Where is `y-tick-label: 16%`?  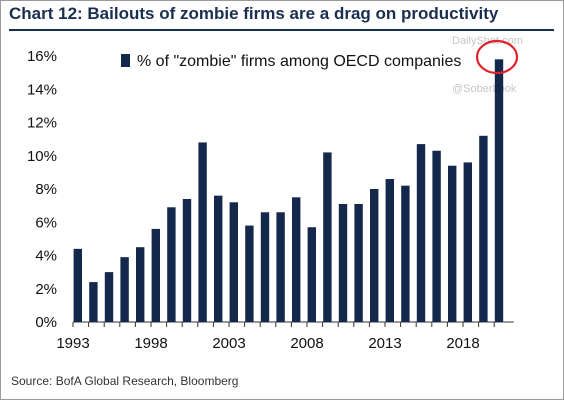 y-tick-label: 16% is located at coordinates (42, 56).